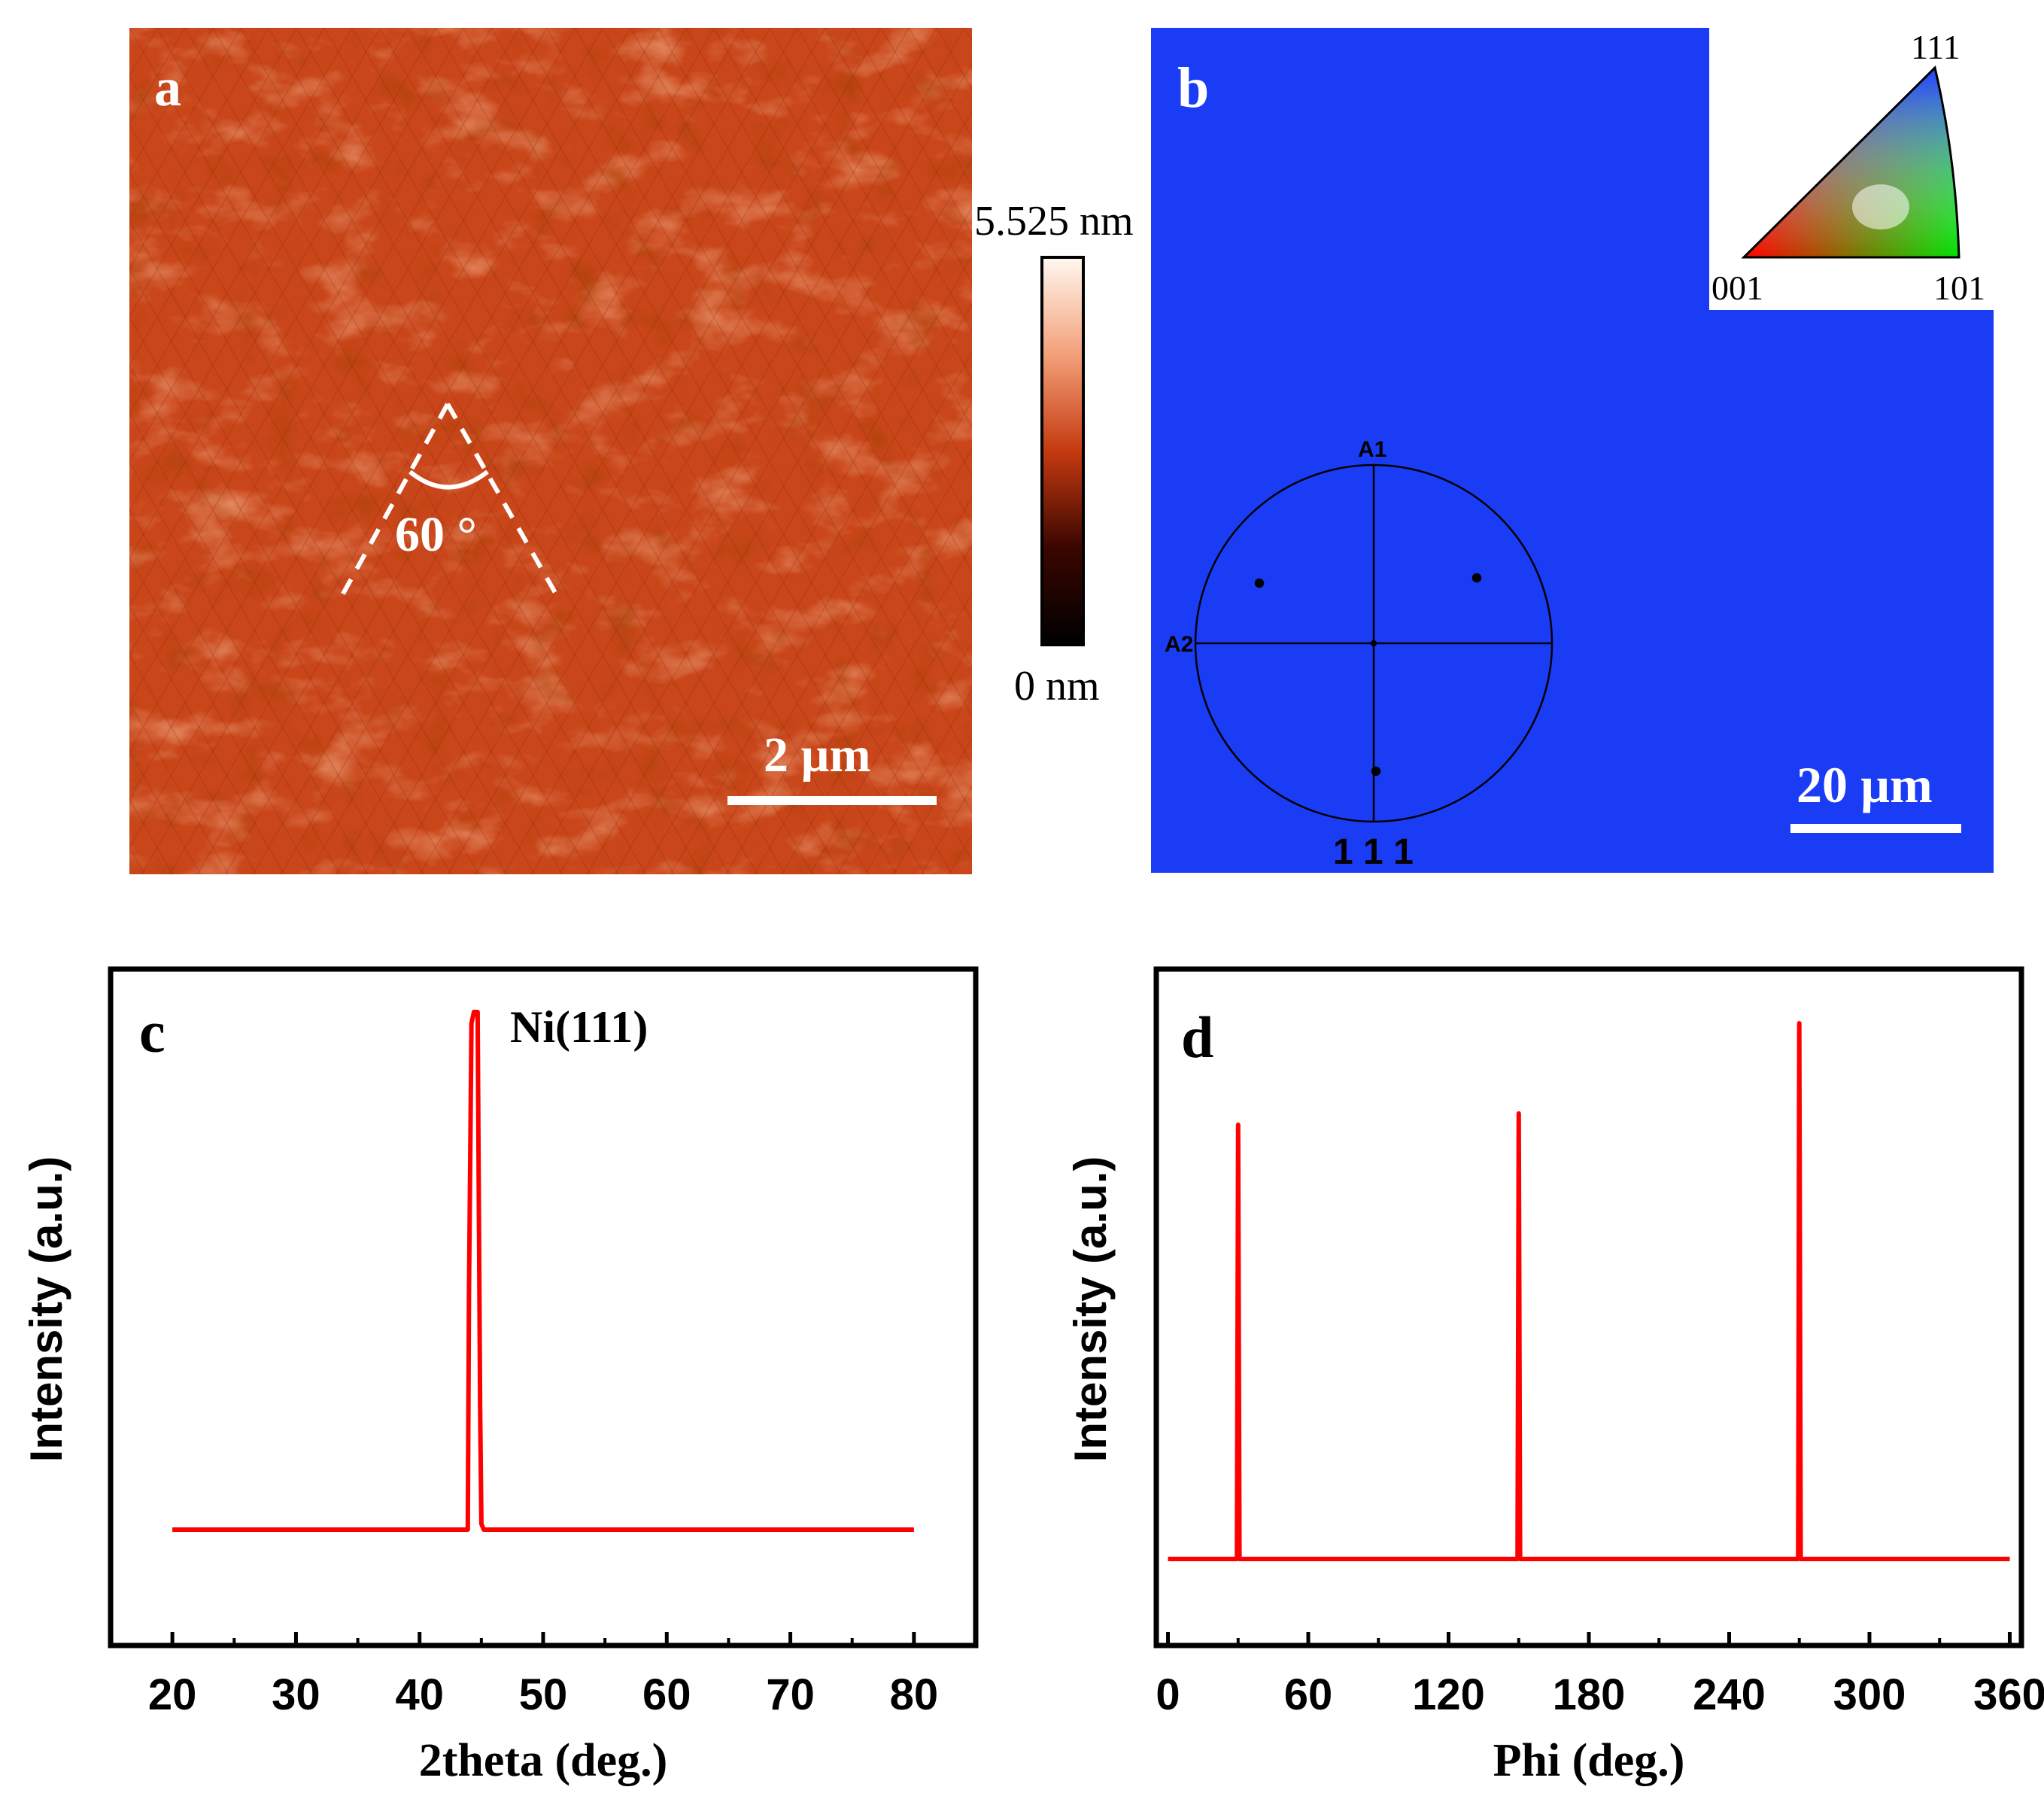 This screenshot has width=2044, height=1802. Describe the element at coordinates (1193, 88) in the screenshot. I see `panel-b-letter: b` at that location.